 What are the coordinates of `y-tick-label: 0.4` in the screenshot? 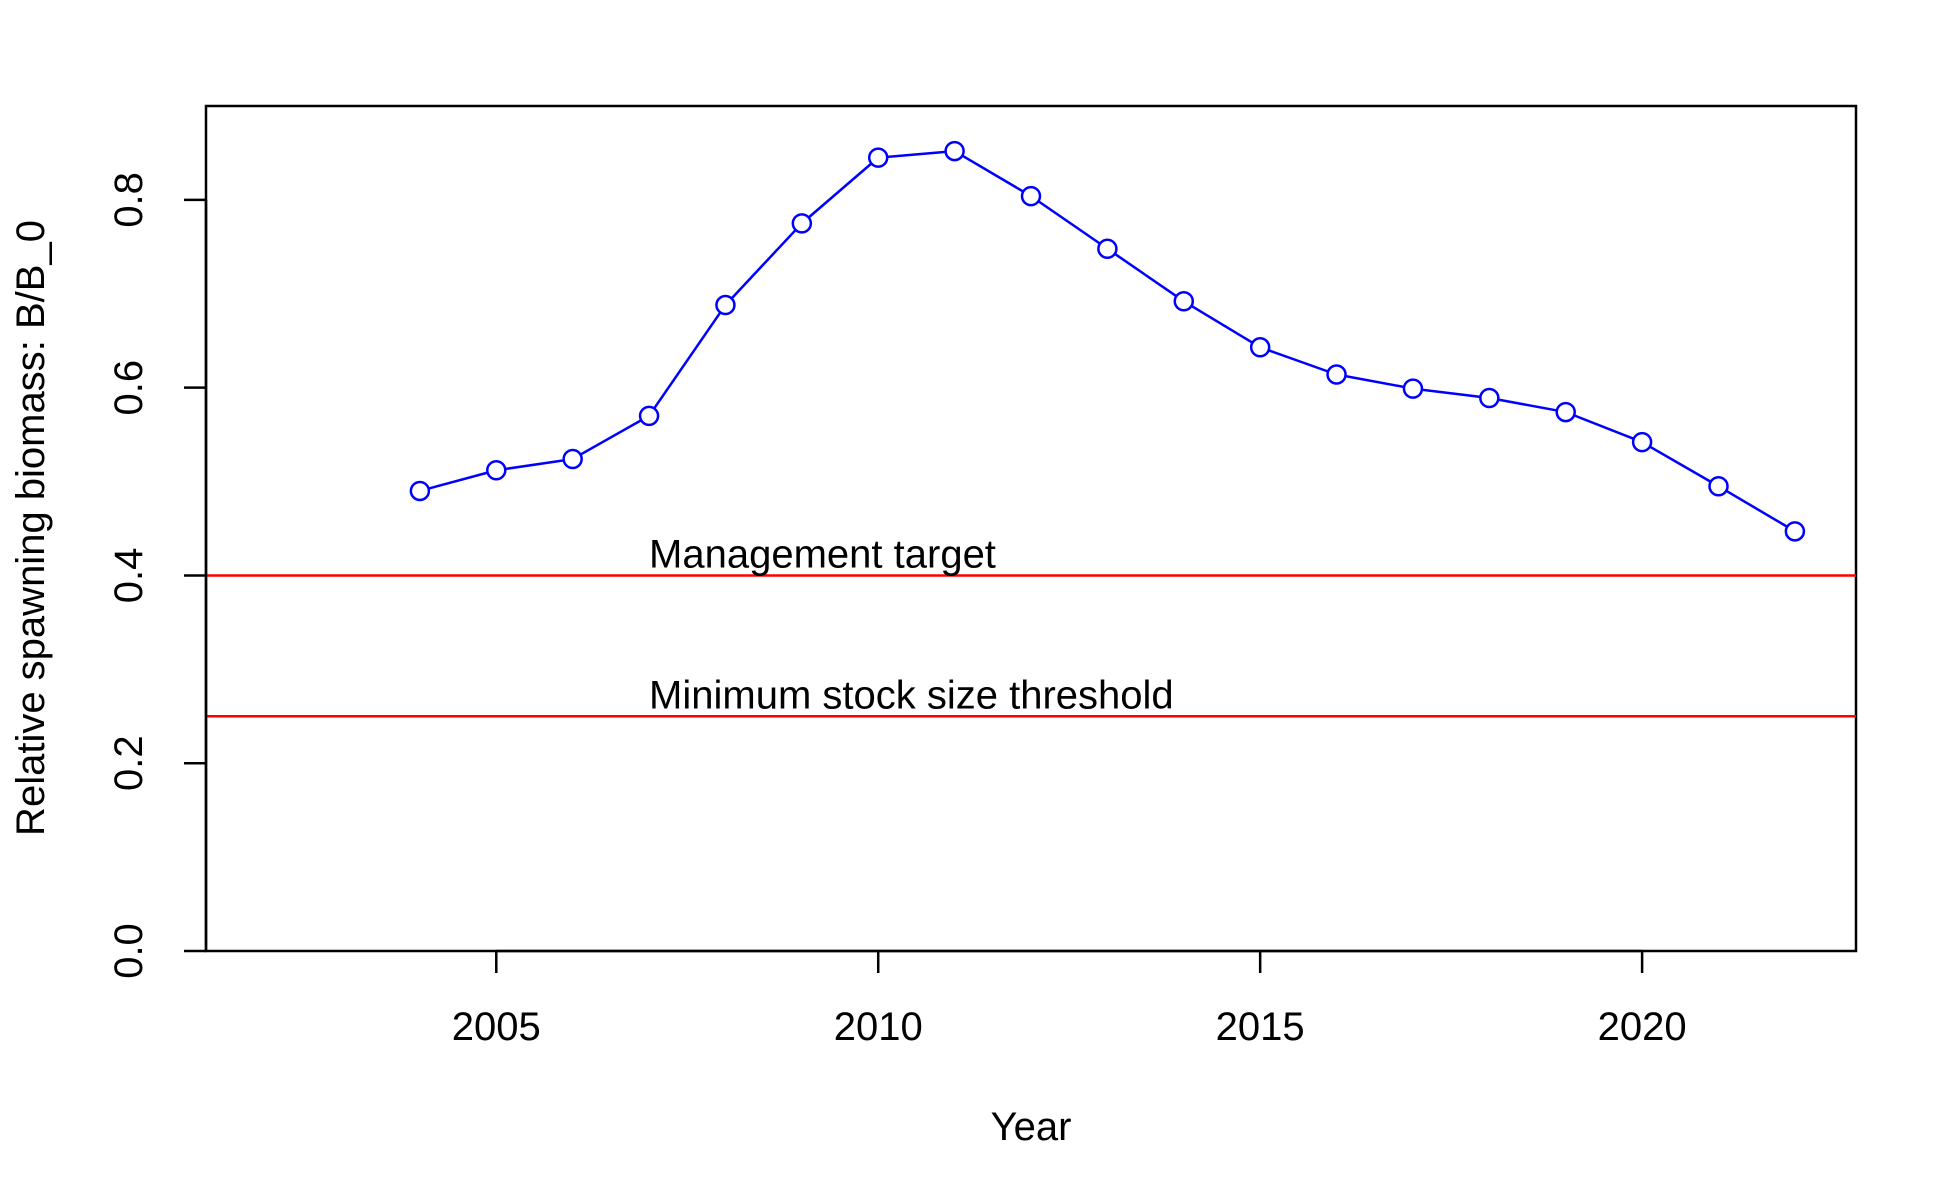 It's located at (129, 576).